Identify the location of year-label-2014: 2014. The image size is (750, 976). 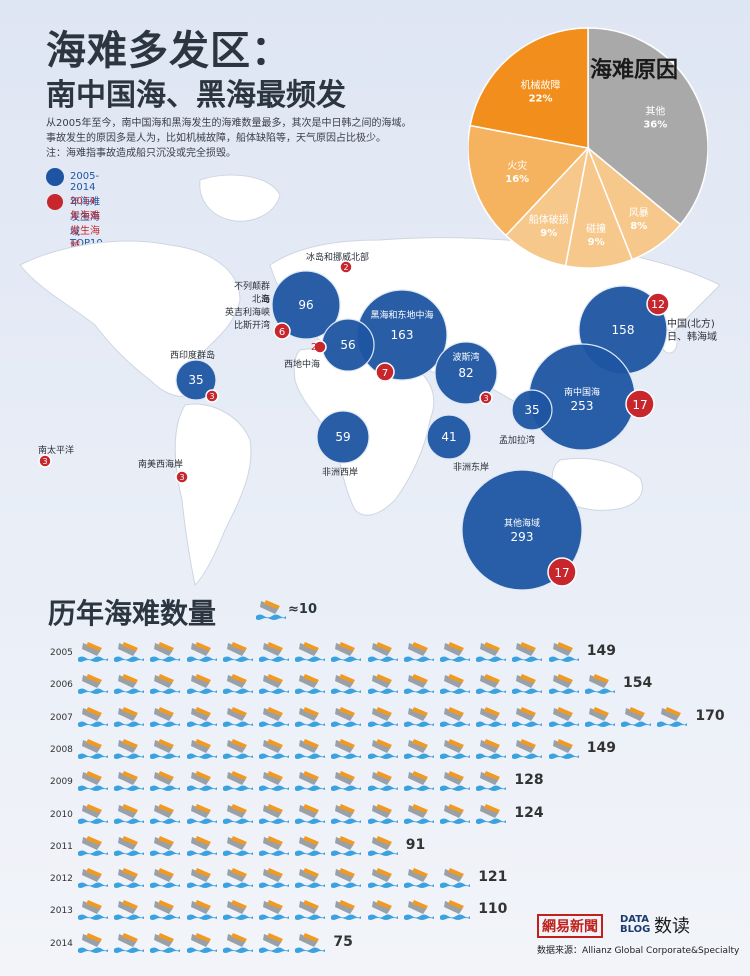
(61, 943).